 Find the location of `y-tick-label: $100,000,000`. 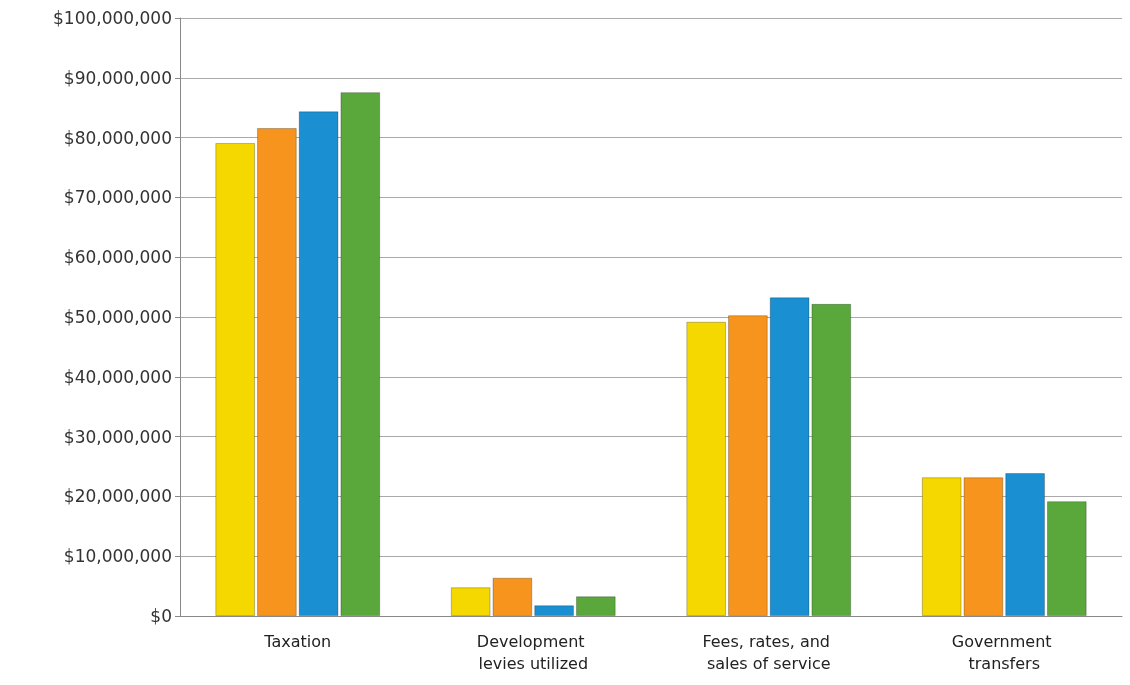

y-tick-label: $100,000,000 is located at coordinates (112, 18).